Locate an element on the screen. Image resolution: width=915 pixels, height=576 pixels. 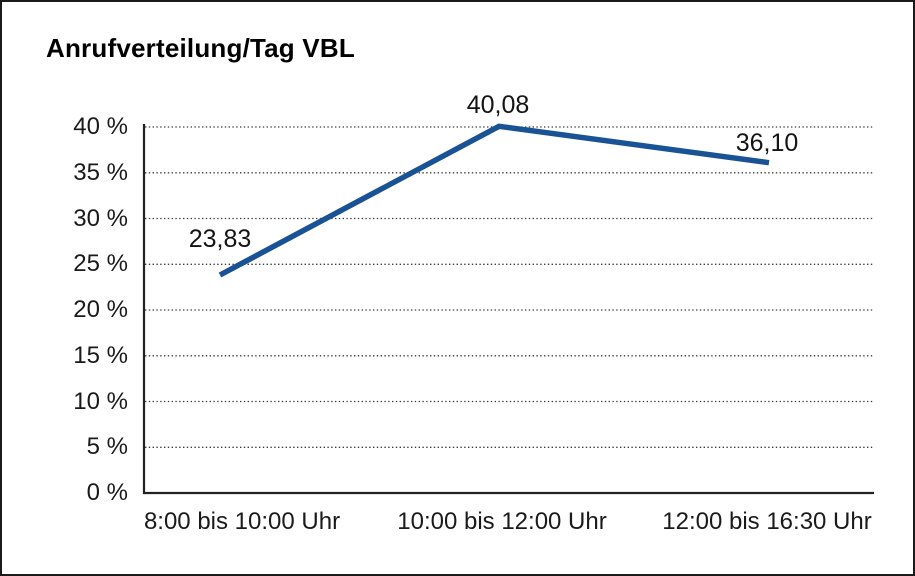
ytick-35: 35 % is located at coordinates (100, 172).